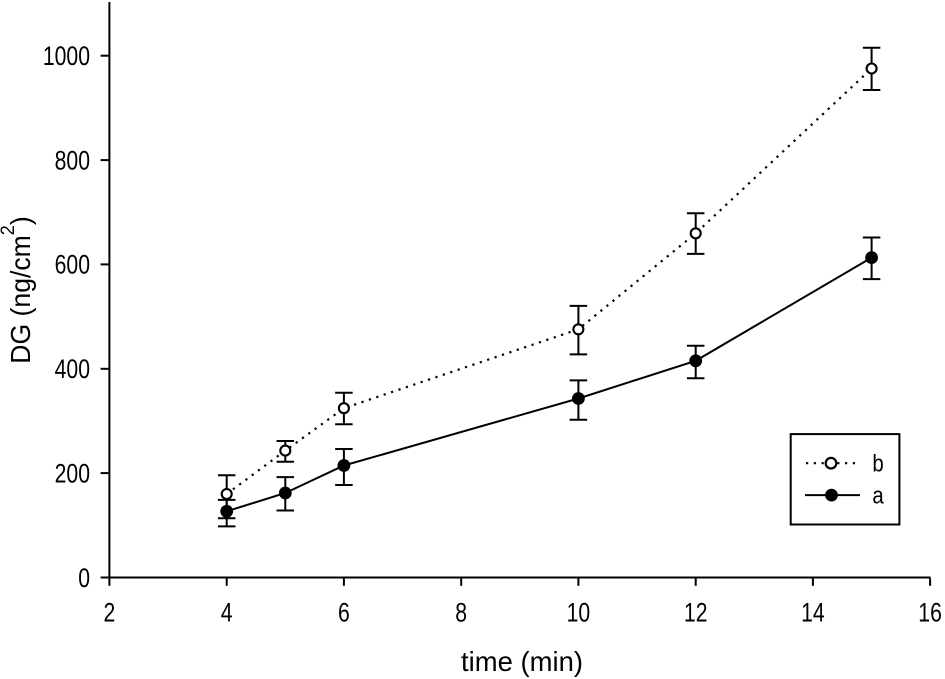 The image size is (945, 679). What do you see at coordinates (878, 495) in the screenshot?
I see `svg-text: a` at bounding box center [878, 495].